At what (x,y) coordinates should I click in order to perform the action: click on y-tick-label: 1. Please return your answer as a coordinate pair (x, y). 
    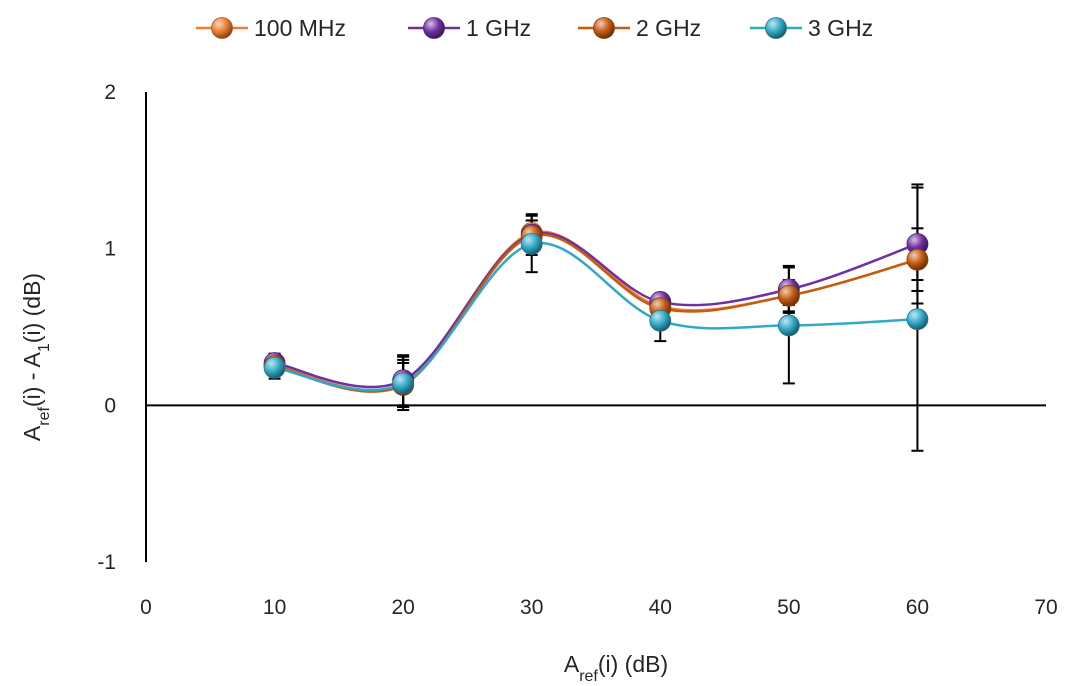
    Looking at the image, I should click on (110, 249).